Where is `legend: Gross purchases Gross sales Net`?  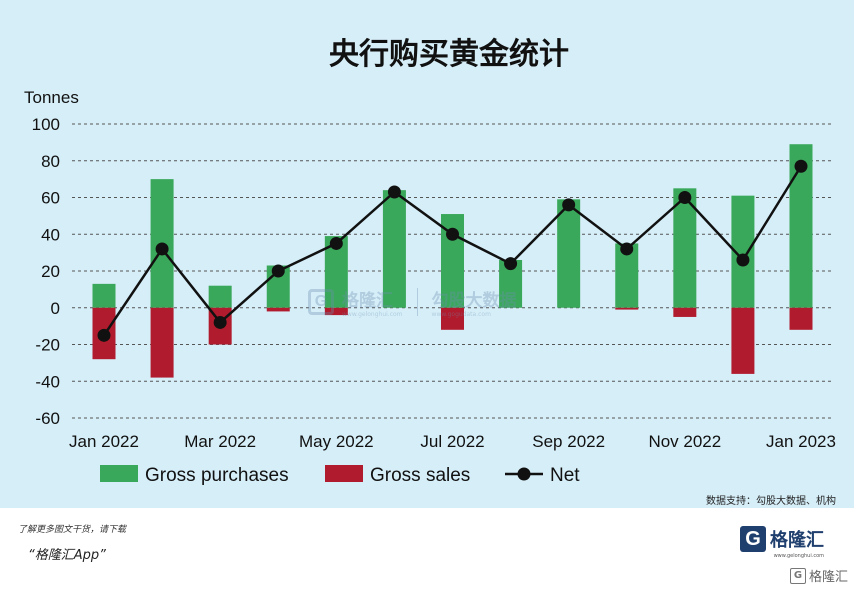 legend: Gross purchases Gross sales Net is located at coordinates (340, 475).